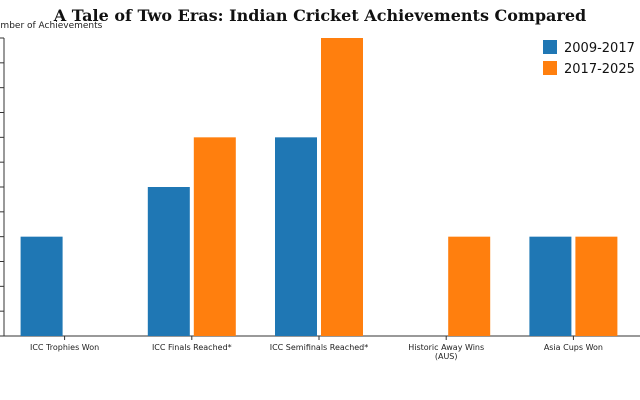 This screenshot has height=400, width=640. Describe the element at coordinates (550, 68) in the screenshot. I see `legend-swatch-2017-2025` at that location.